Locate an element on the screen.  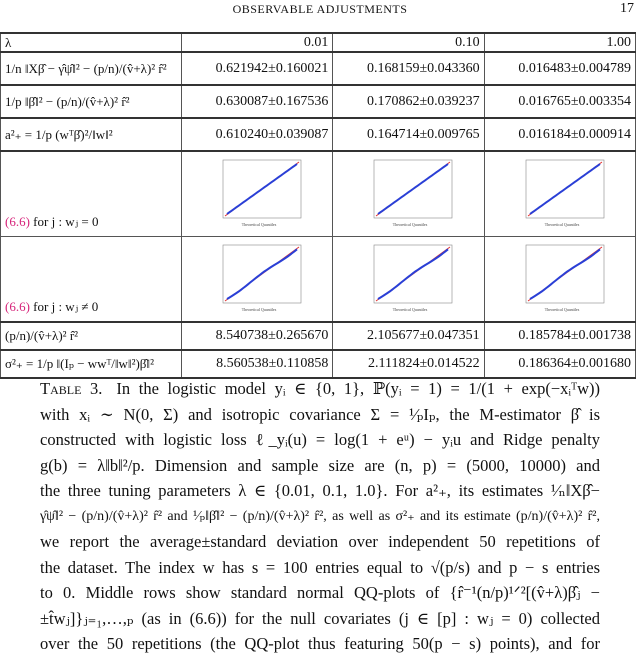
row-label: (6.6) for j : wⱼ ≠ 0 is located at coordinates (91, 279).